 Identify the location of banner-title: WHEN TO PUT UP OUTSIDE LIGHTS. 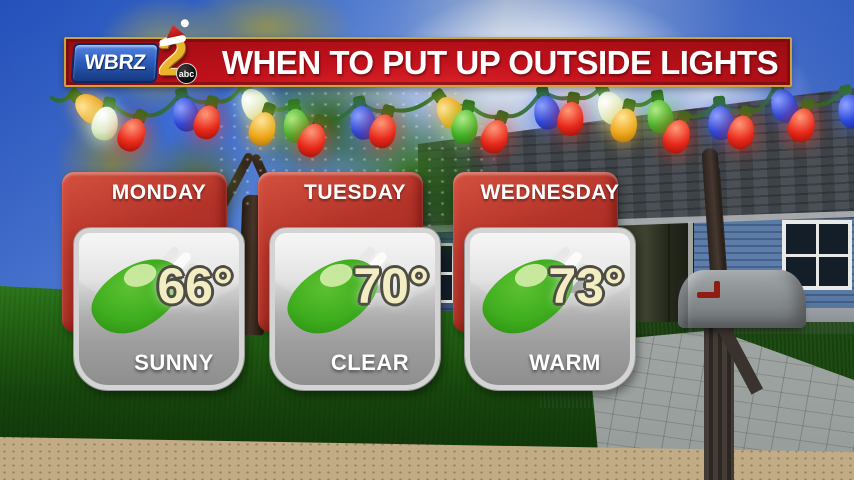
(500, 62).